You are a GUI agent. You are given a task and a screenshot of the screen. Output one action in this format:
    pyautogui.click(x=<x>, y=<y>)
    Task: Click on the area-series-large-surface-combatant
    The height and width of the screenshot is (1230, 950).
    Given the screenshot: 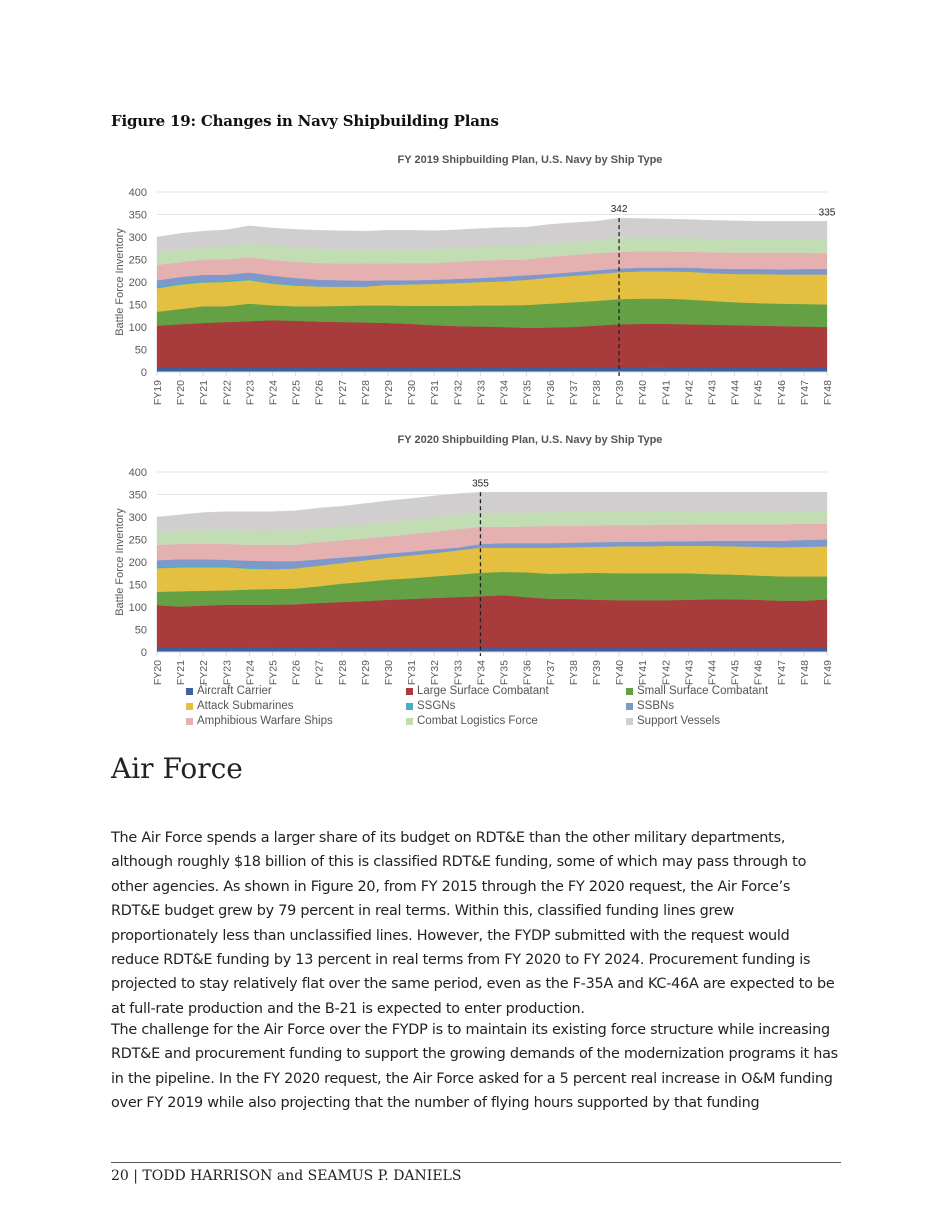 What is the action you would take?
    pyautogui.click(x=492, y=344)
    